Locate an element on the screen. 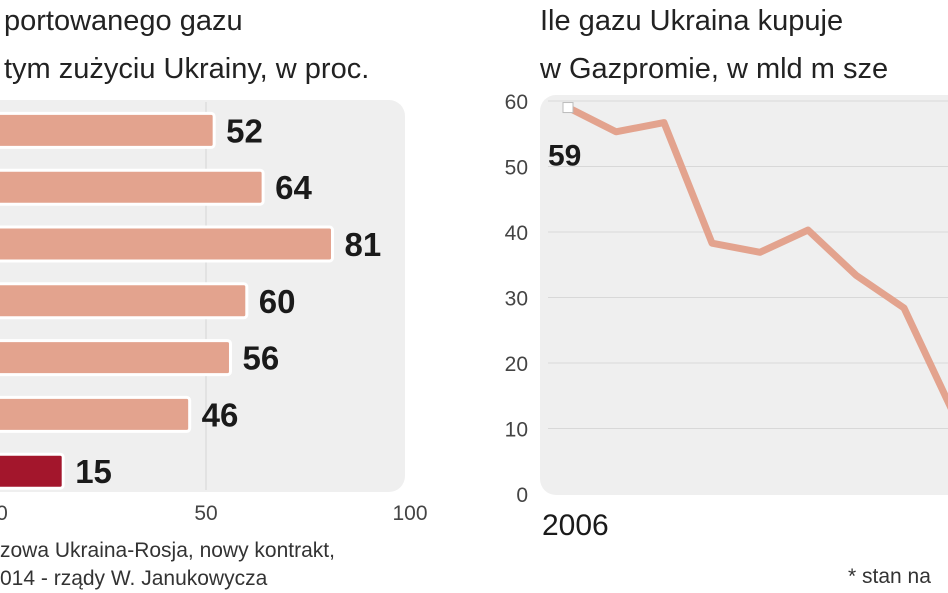 This screenshot has height=593, width=948. value-label: 59 is located at coordinates (564, 156).